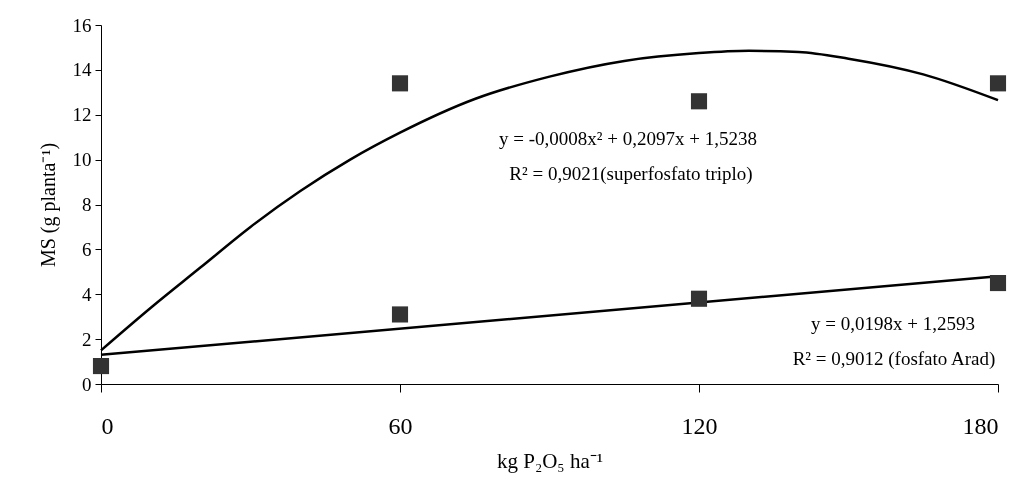  What do you see at coordinates (87, 249) in the screenshot?
I see `y-tick-label: 6` at bounding box center [87, 249].